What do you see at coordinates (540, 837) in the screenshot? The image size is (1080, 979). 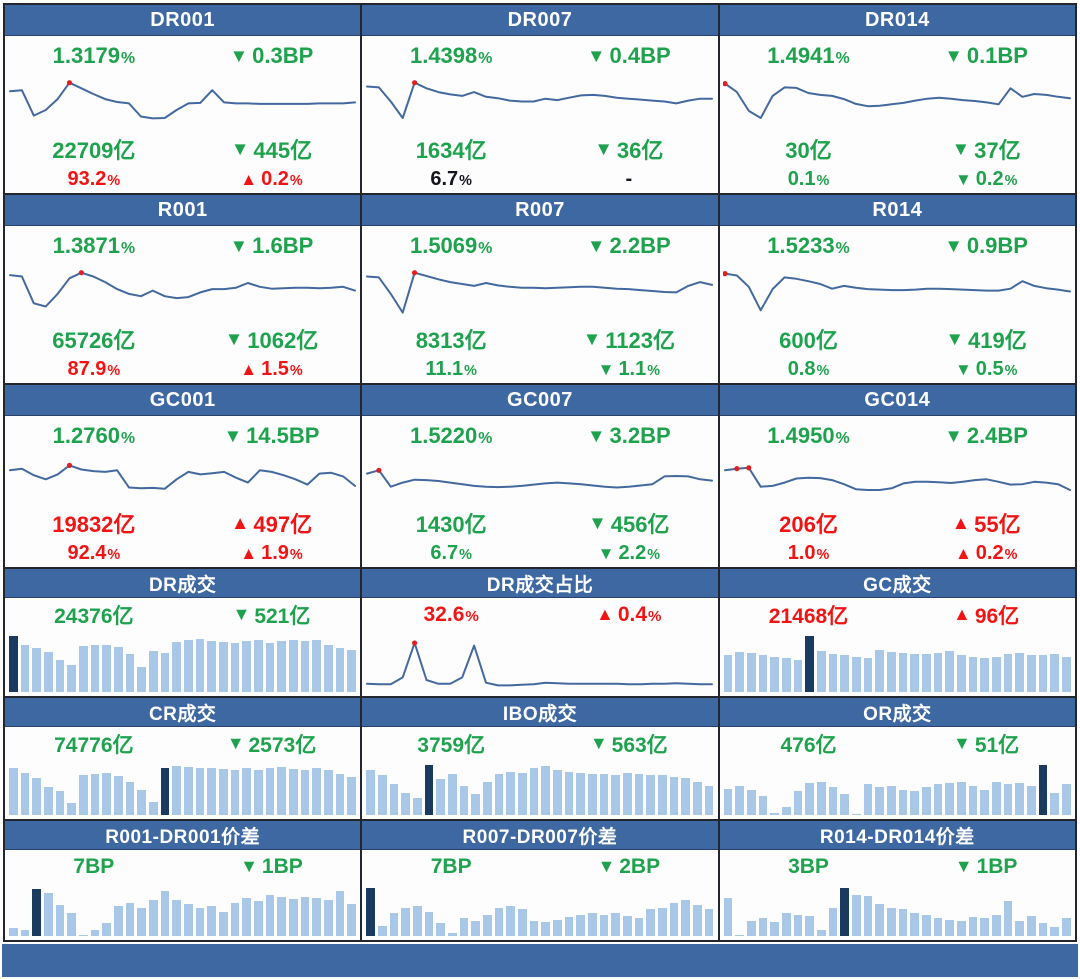 I see `panel-title: R007-DR007价差` at bounding box center [540, 837].